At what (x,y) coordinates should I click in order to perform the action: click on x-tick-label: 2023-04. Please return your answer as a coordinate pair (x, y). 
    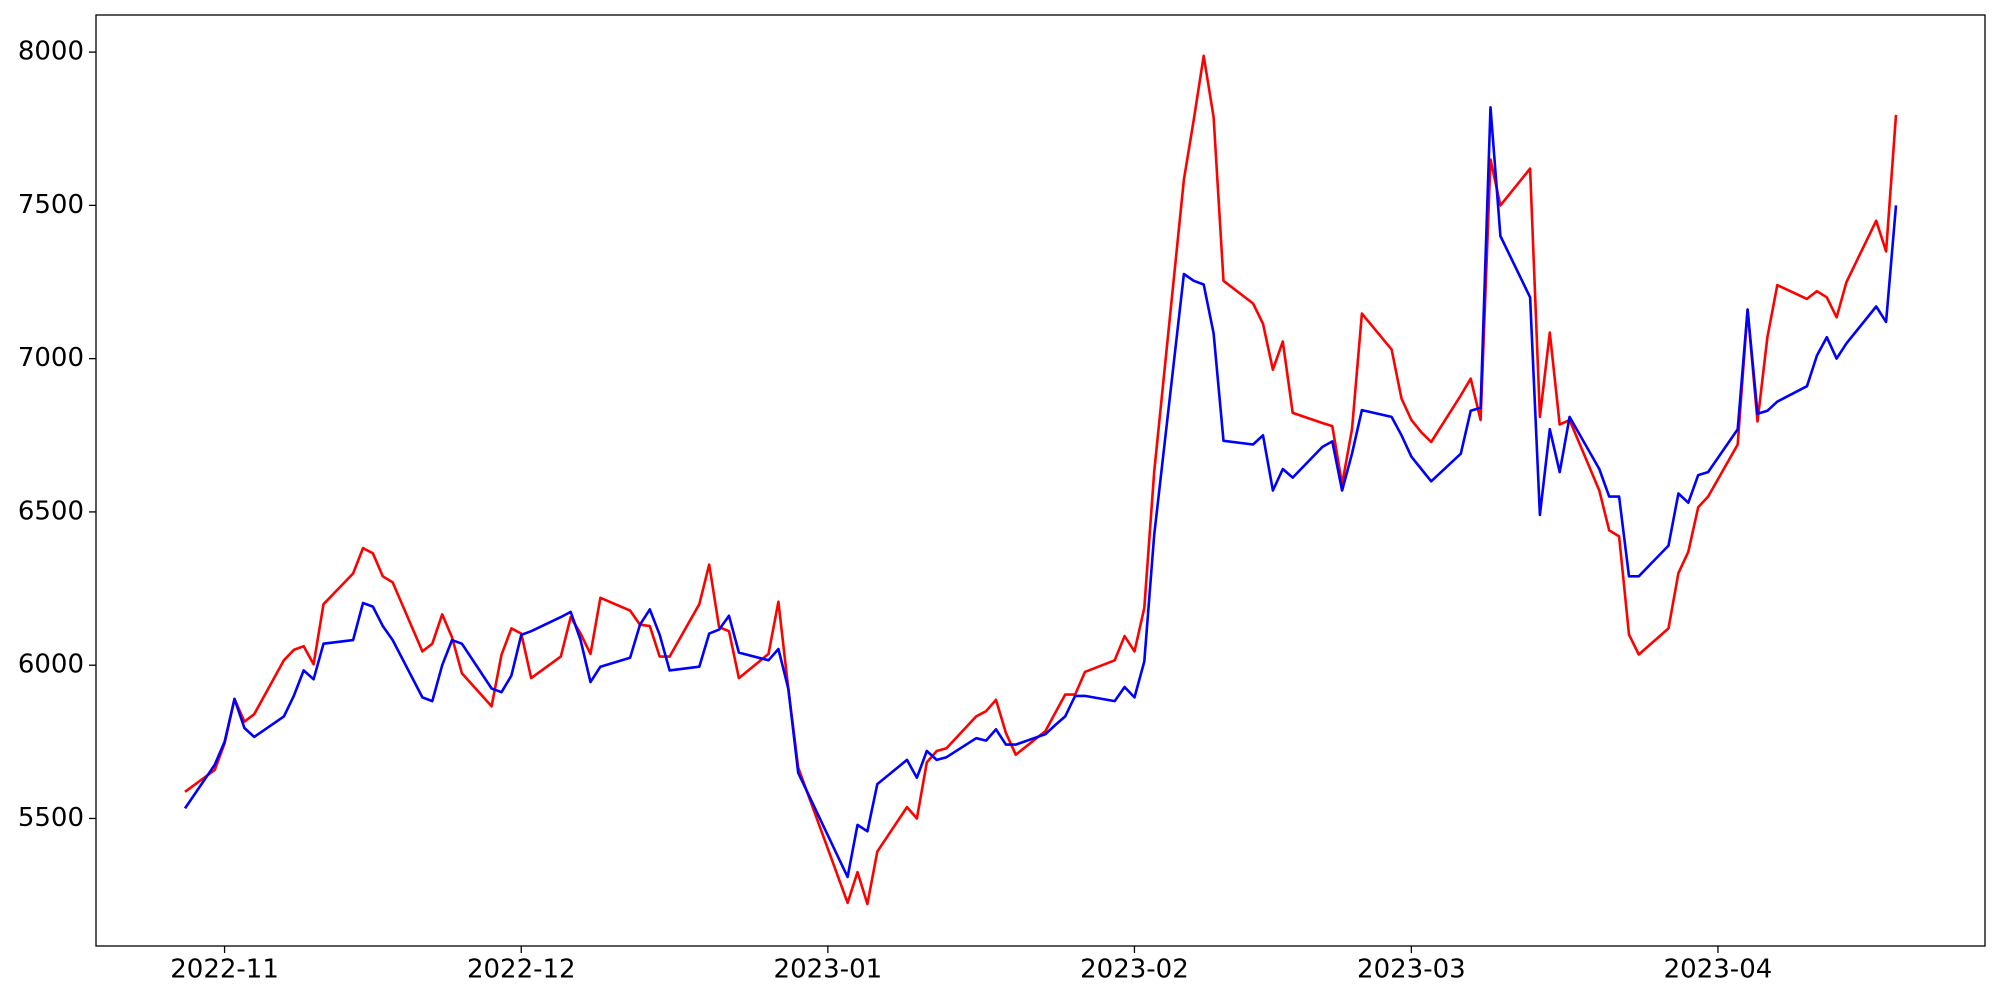
    Looking at the image, I should click on (1718, 970).